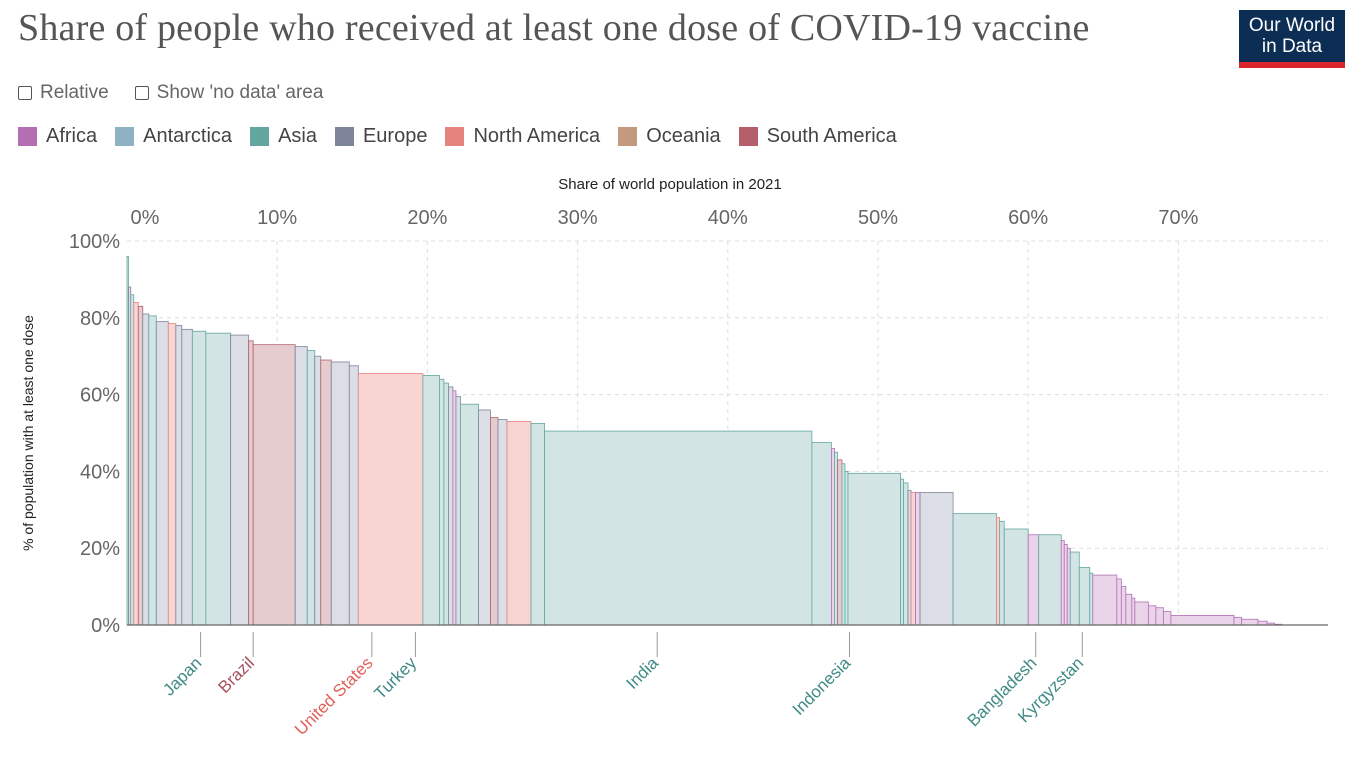  What do you see at coordinates (643, 673) in the screenshot?
I see `country-annotation: India` at bounding box center [643, 673].